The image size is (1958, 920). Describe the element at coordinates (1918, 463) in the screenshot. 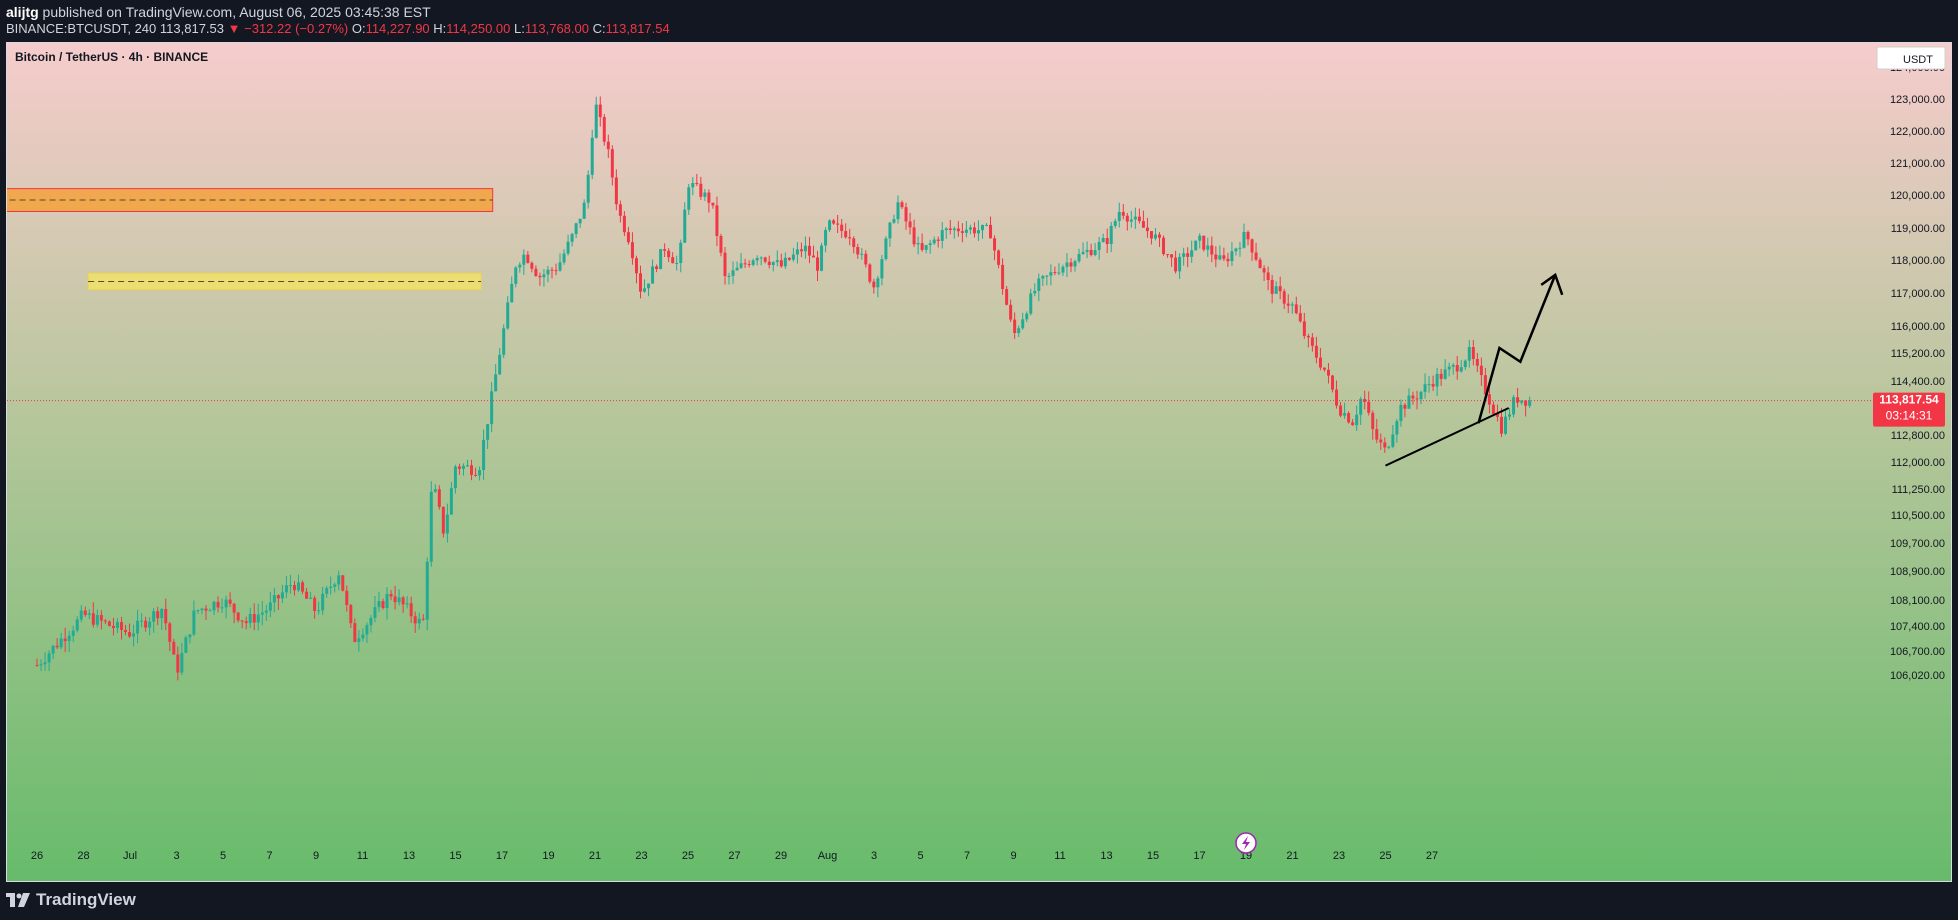

I see `y-tick-label: 112,000.00` at that location.